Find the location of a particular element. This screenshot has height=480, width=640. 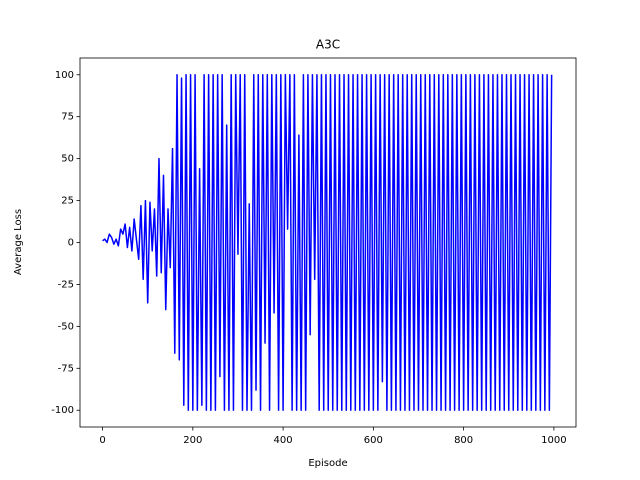

y-tick-label: -100 is located at coordinates (62, 410).